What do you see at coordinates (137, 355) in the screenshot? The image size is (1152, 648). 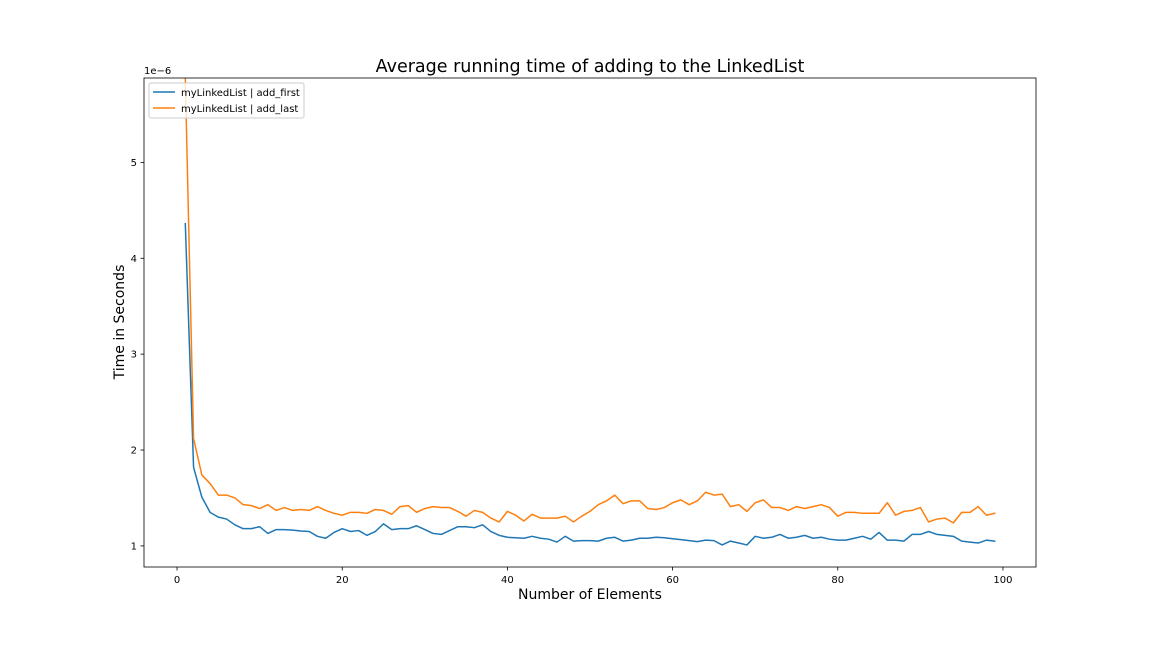 I see `y-axis: 1 2 3 4 5` at bounding box center [137, 355].